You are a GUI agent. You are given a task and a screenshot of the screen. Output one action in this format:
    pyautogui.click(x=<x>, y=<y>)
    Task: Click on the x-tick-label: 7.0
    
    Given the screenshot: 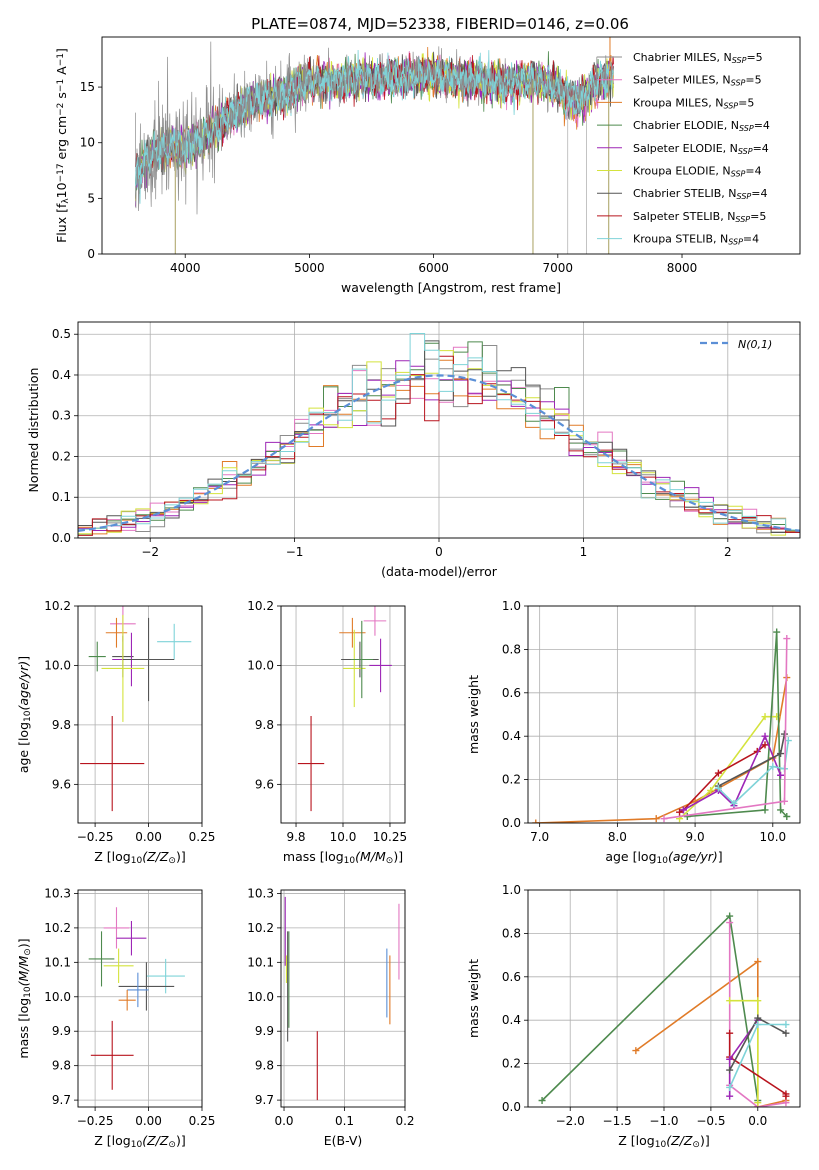 What is the action you would take?
    pyautogui.click(x=539, y=837)
    